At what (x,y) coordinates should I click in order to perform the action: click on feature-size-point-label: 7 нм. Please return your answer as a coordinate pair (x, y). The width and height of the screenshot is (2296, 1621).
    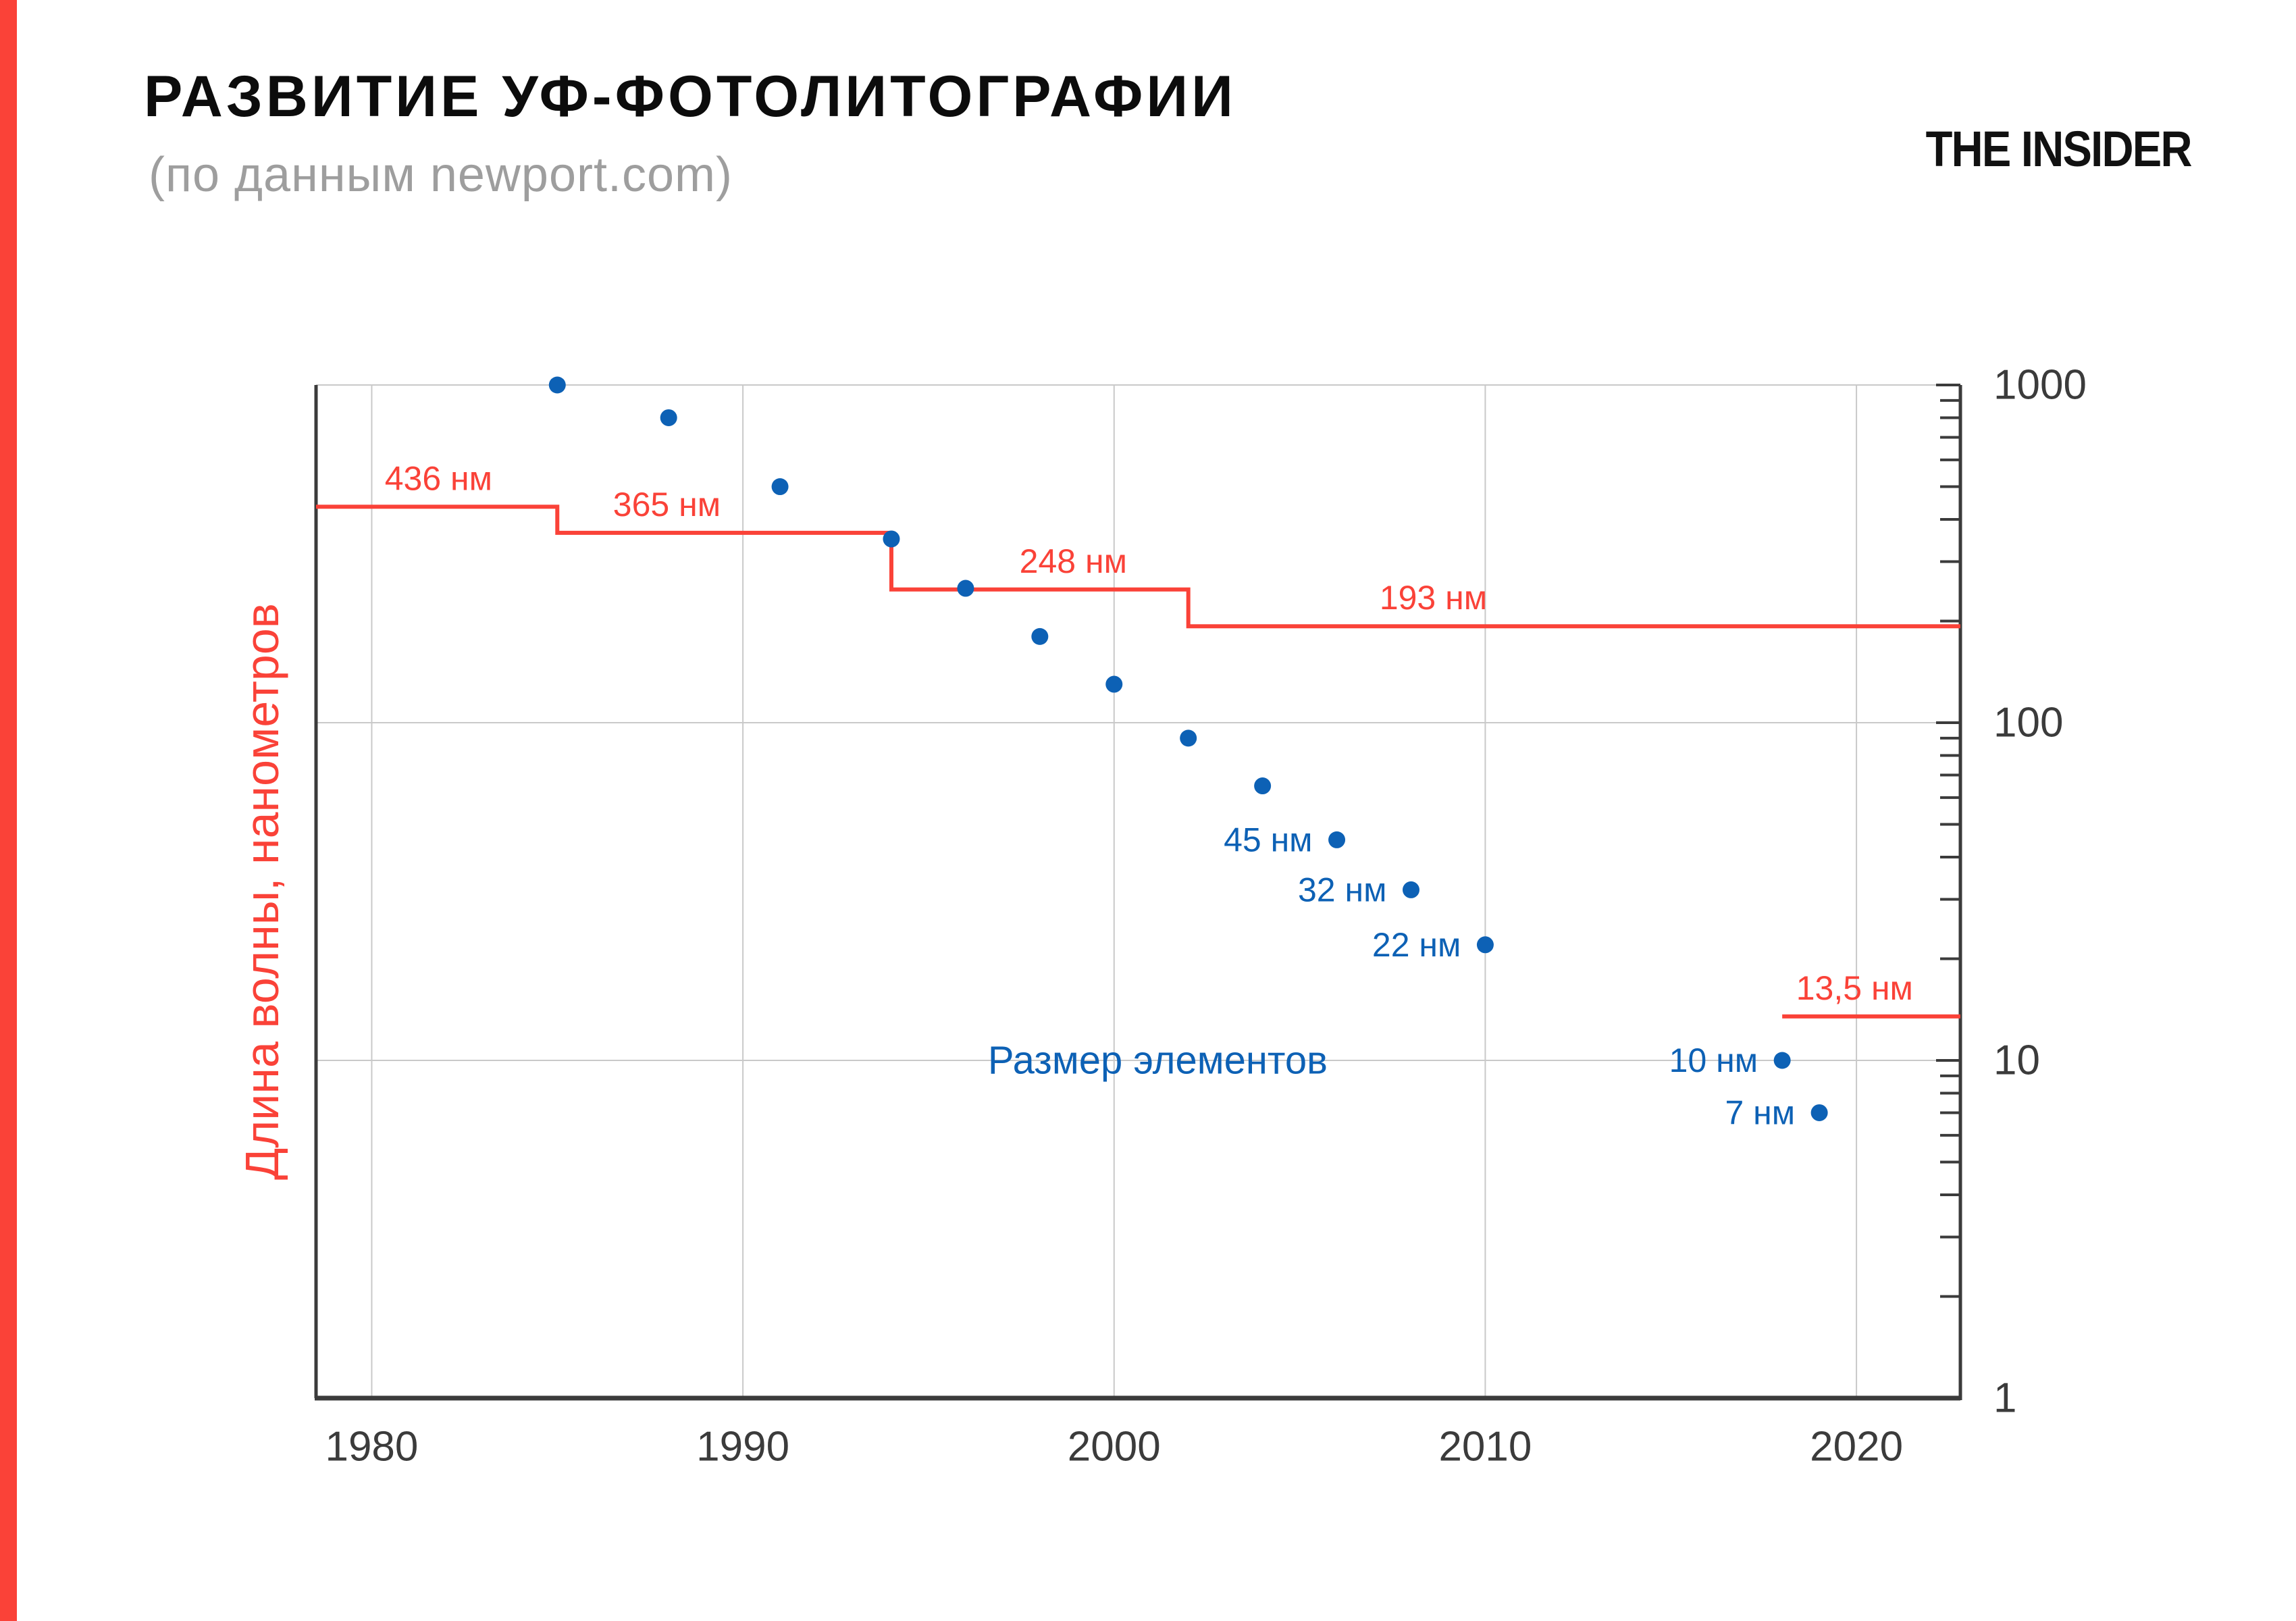
    Looking at the image, I should click on (1760, 1112).